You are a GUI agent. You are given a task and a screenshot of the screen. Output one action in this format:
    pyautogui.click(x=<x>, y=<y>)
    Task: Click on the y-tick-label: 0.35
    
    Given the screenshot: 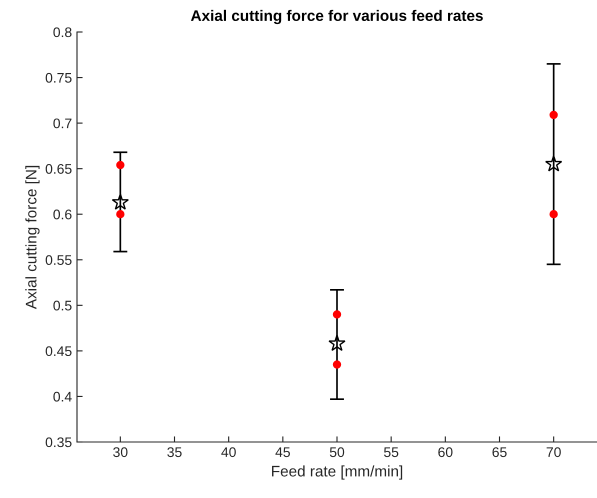 What is the action you would take?
    pyautogui.click(x=59, y=442)
    